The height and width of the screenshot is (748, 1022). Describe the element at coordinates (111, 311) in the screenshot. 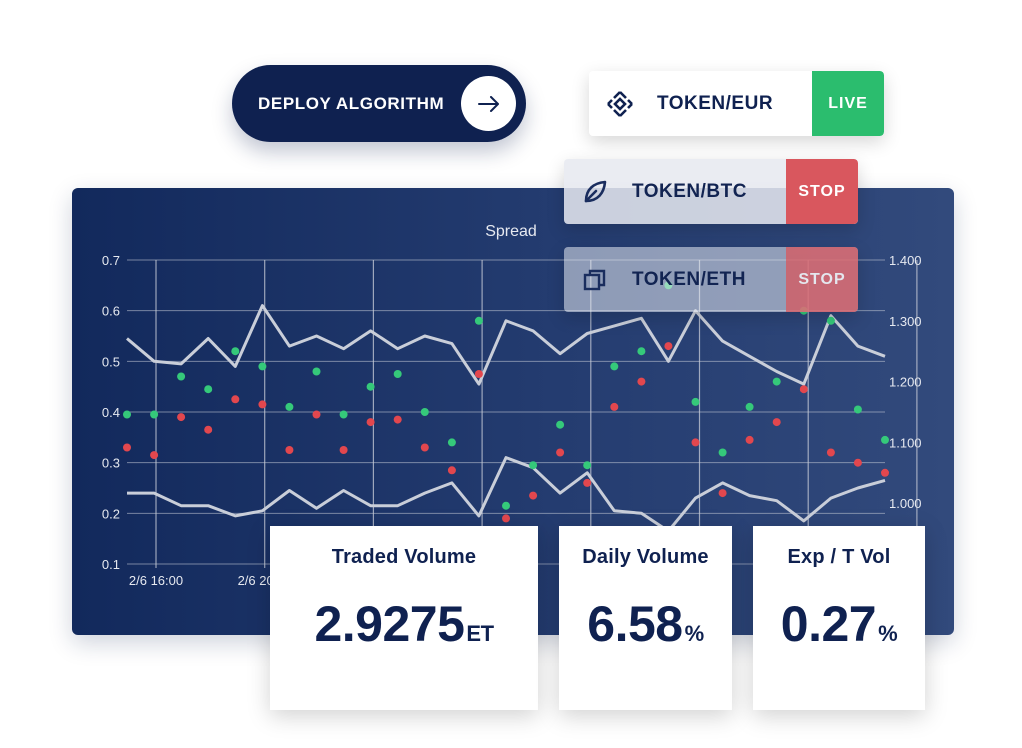

I see `y-left-tick-label: 0.6` at that location.